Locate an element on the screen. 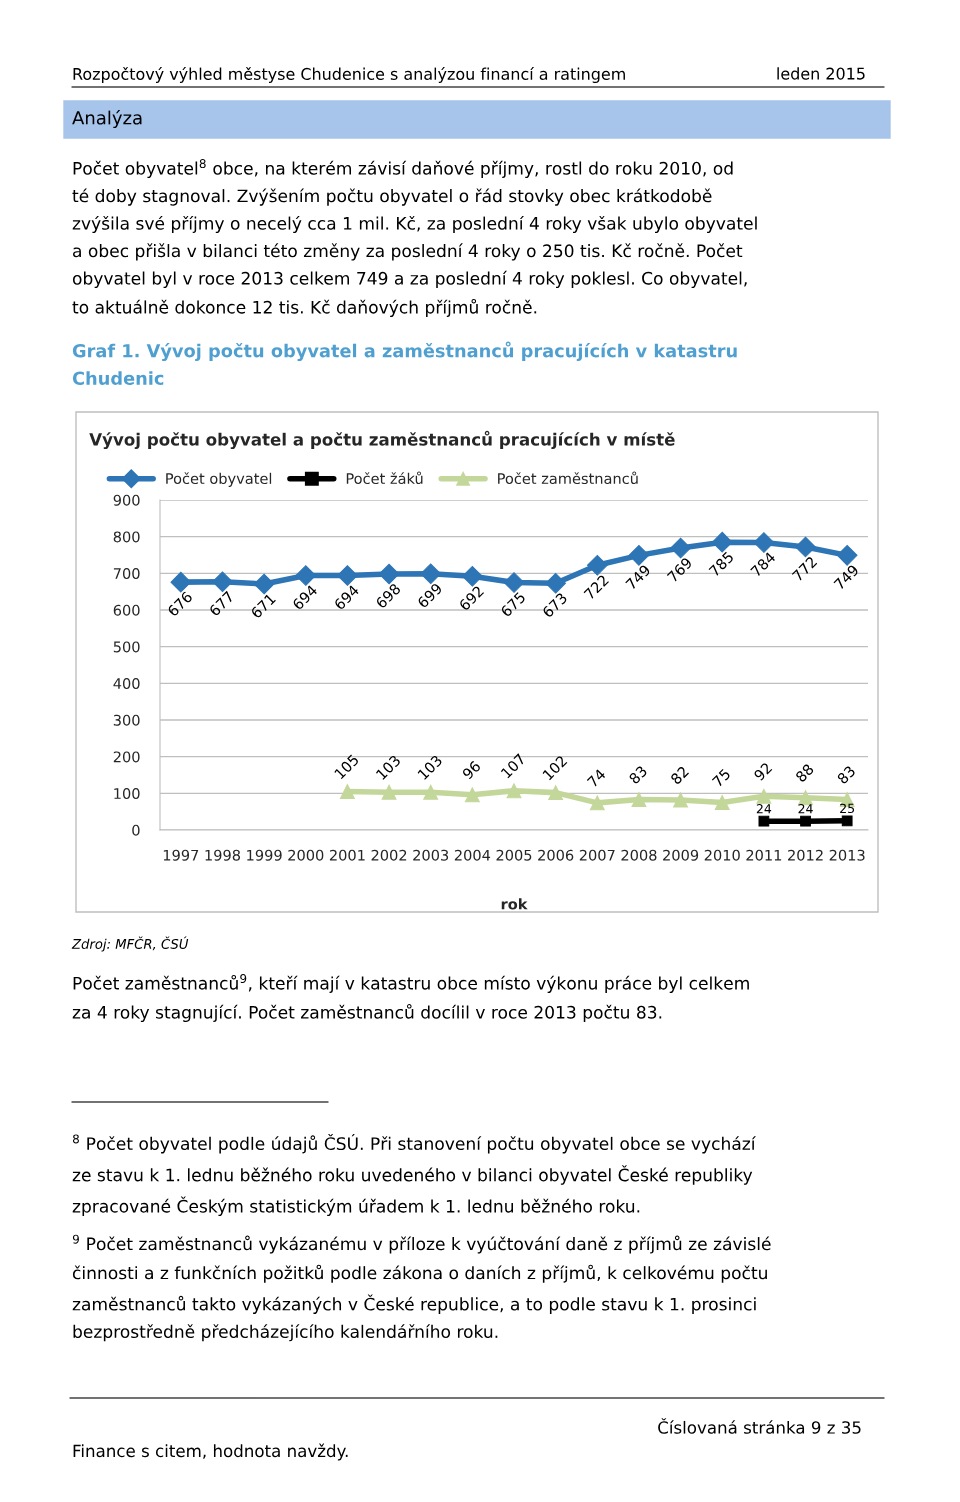 The height and width of the screenshot is (1502, 960). y-tick-label: 0 is located at coordinates (136, 830).